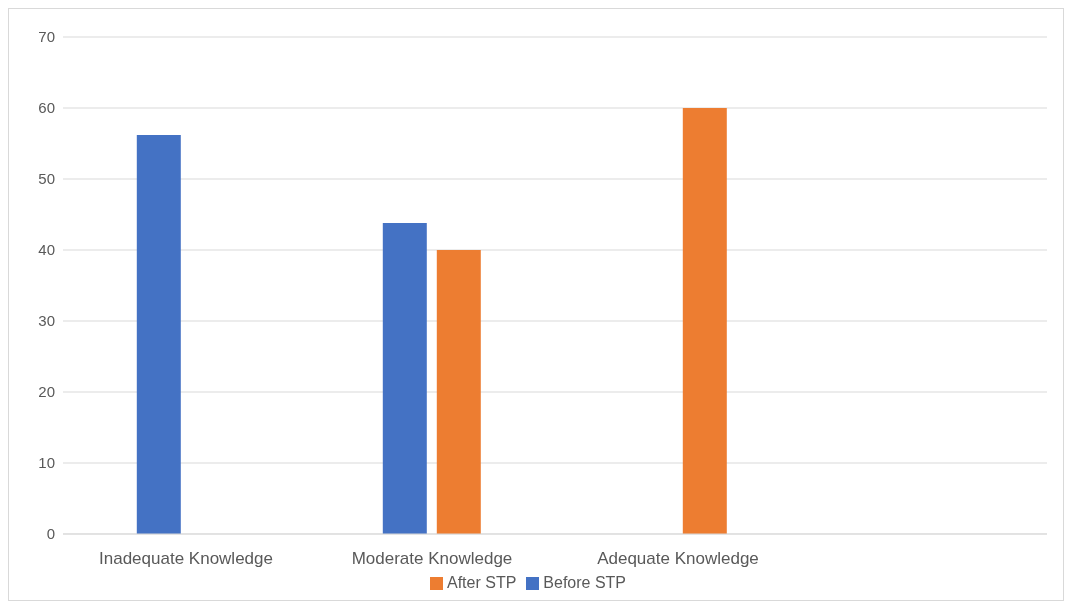  I want to click on y-tick-label: 30, so click(46, 321).